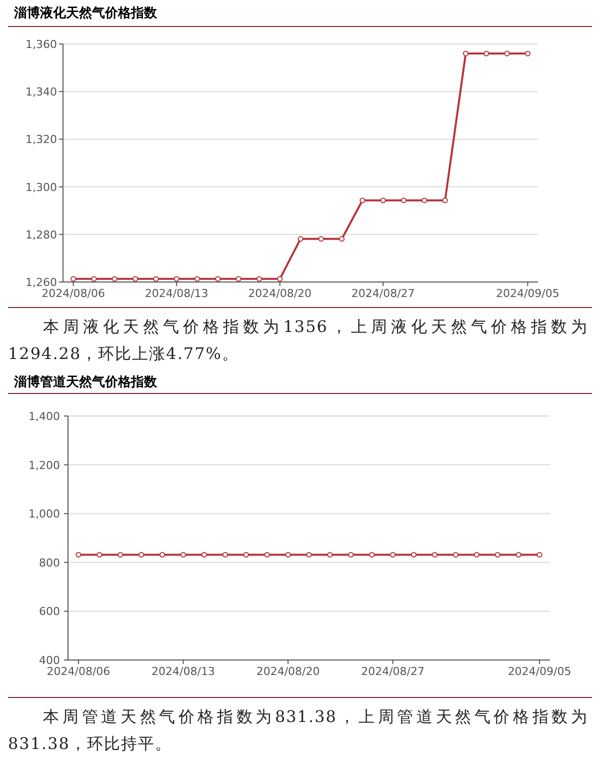  Describe the element at coordinates (298, 340) in the screenshot. I see `text: 本周液化天然气价格指数为1356，上周液化天然气价格指数为1294.28，环比上涨4.77%。` at that location.